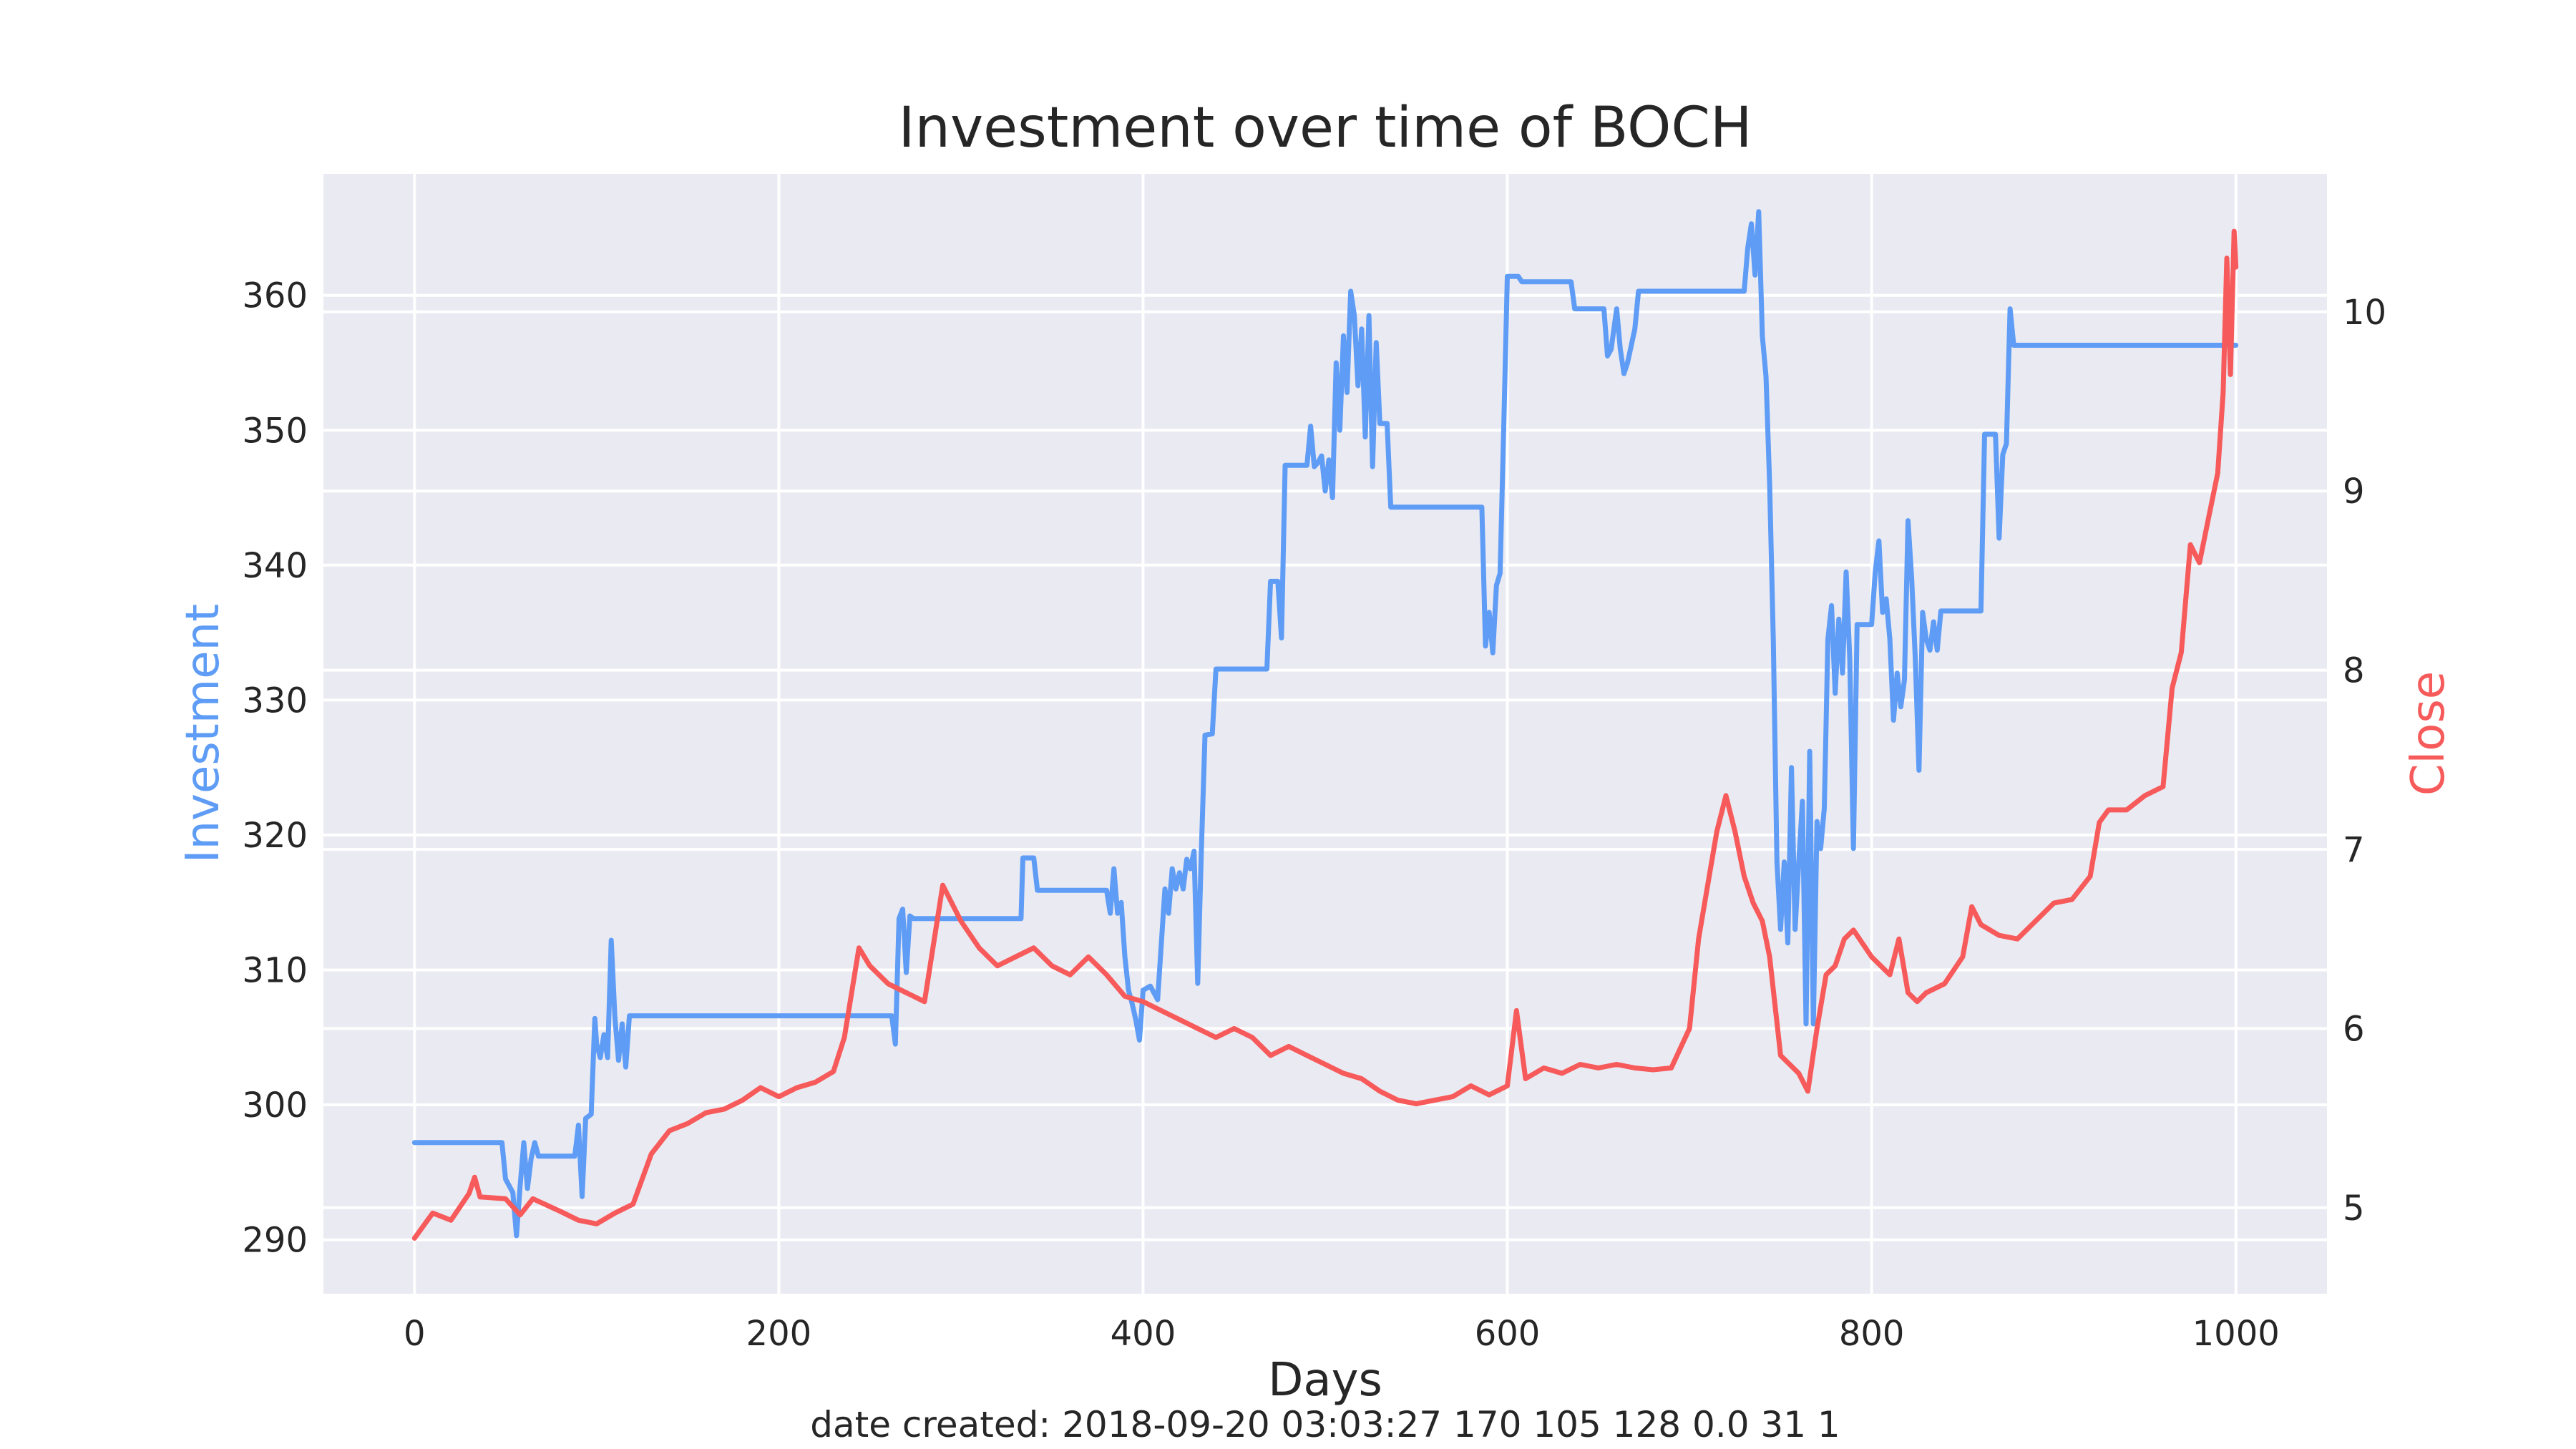 The width and height of the screenshot is (2576, 1449). I want to click on x-tick-label: 1000, so click(2236, 1334).